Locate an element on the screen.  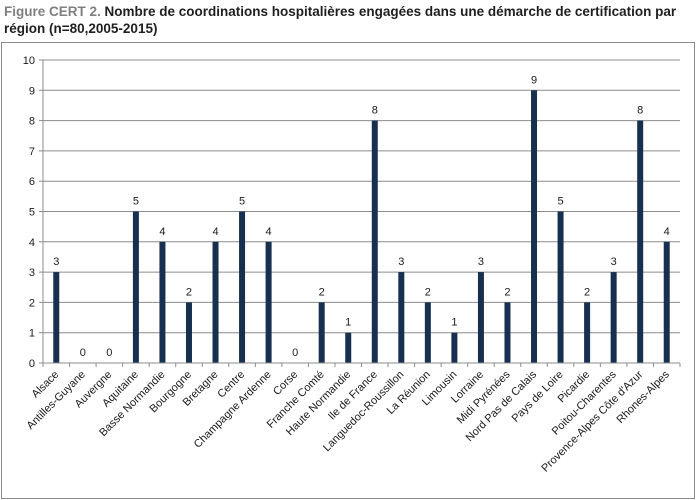
y-tick-label: 8 is located at coordinates (32, 122).